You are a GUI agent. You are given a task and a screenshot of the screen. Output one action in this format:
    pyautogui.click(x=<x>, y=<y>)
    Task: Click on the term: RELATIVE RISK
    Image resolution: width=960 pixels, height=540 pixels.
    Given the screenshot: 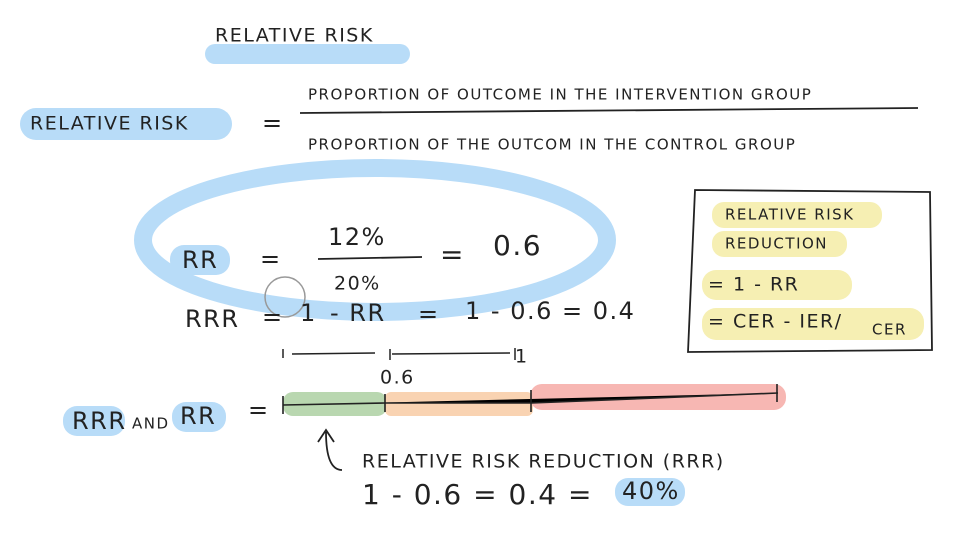 What is the action you would take?
    pyautogui.click(x=109, y=124)
    